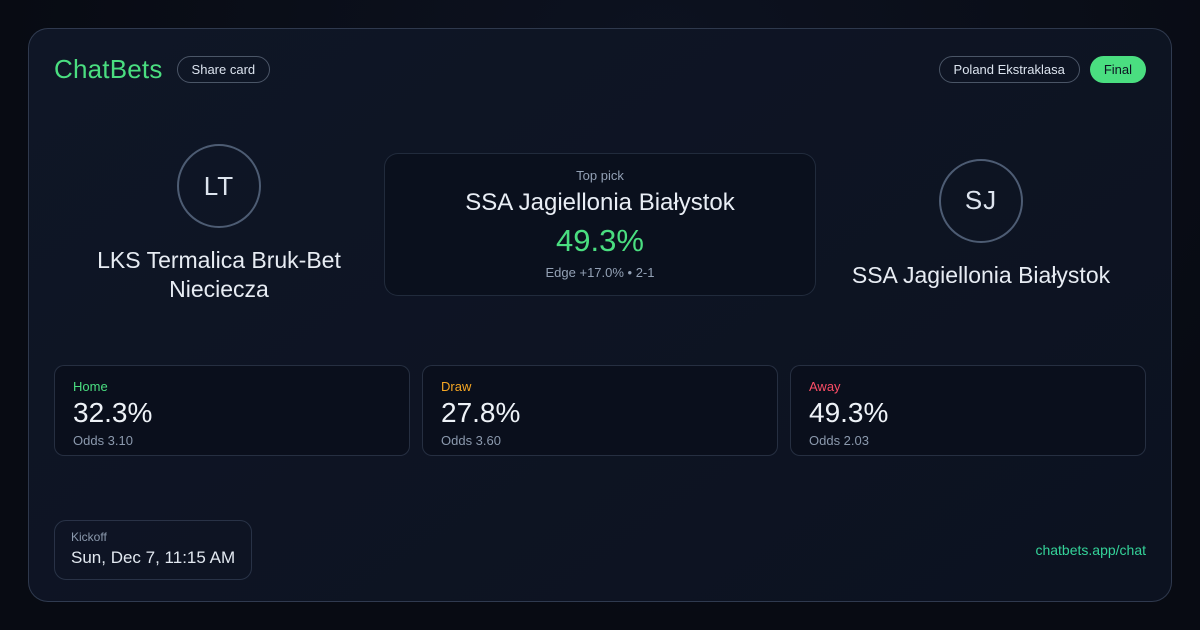 The height and width of the screenshot is (630, 1200). Describe the element at coordinates (600, 240) in the screenshot. I see `top-pick-probability: 49.3%` at that location.